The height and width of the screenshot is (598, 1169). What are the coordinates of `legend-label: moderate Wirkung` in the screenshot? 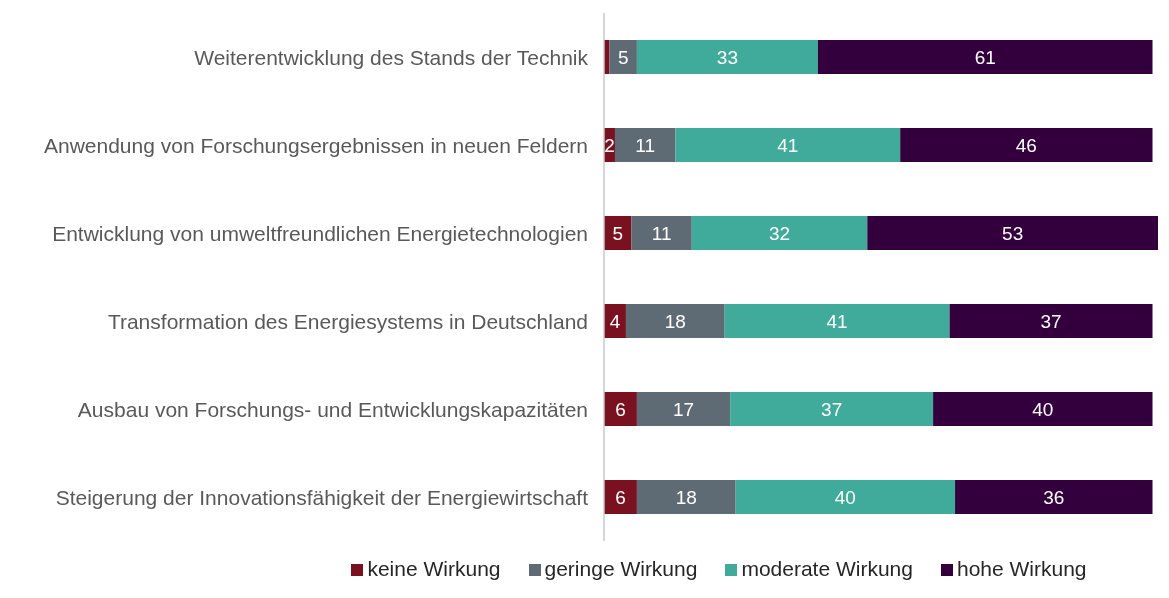 It's located at (827, 568).